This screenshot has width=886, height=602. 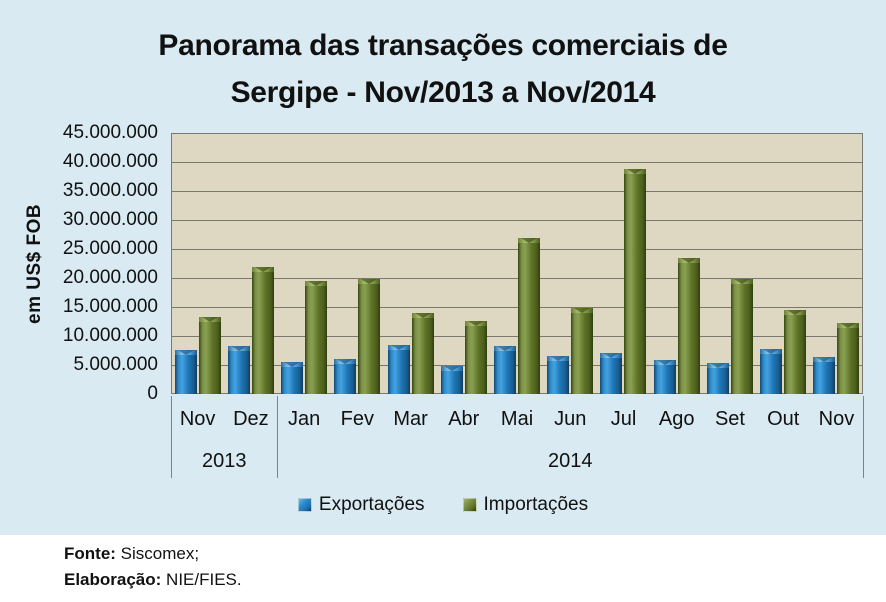 I want to click on month-label-6: Mai, so click(x=517, y=419).